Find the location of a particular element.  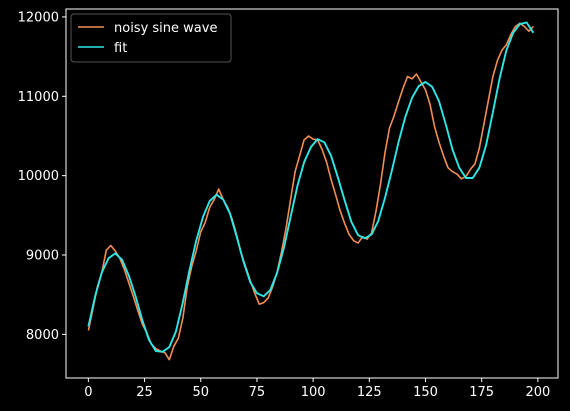

x-tick-label: 75 is located at coordinates (257, 392).